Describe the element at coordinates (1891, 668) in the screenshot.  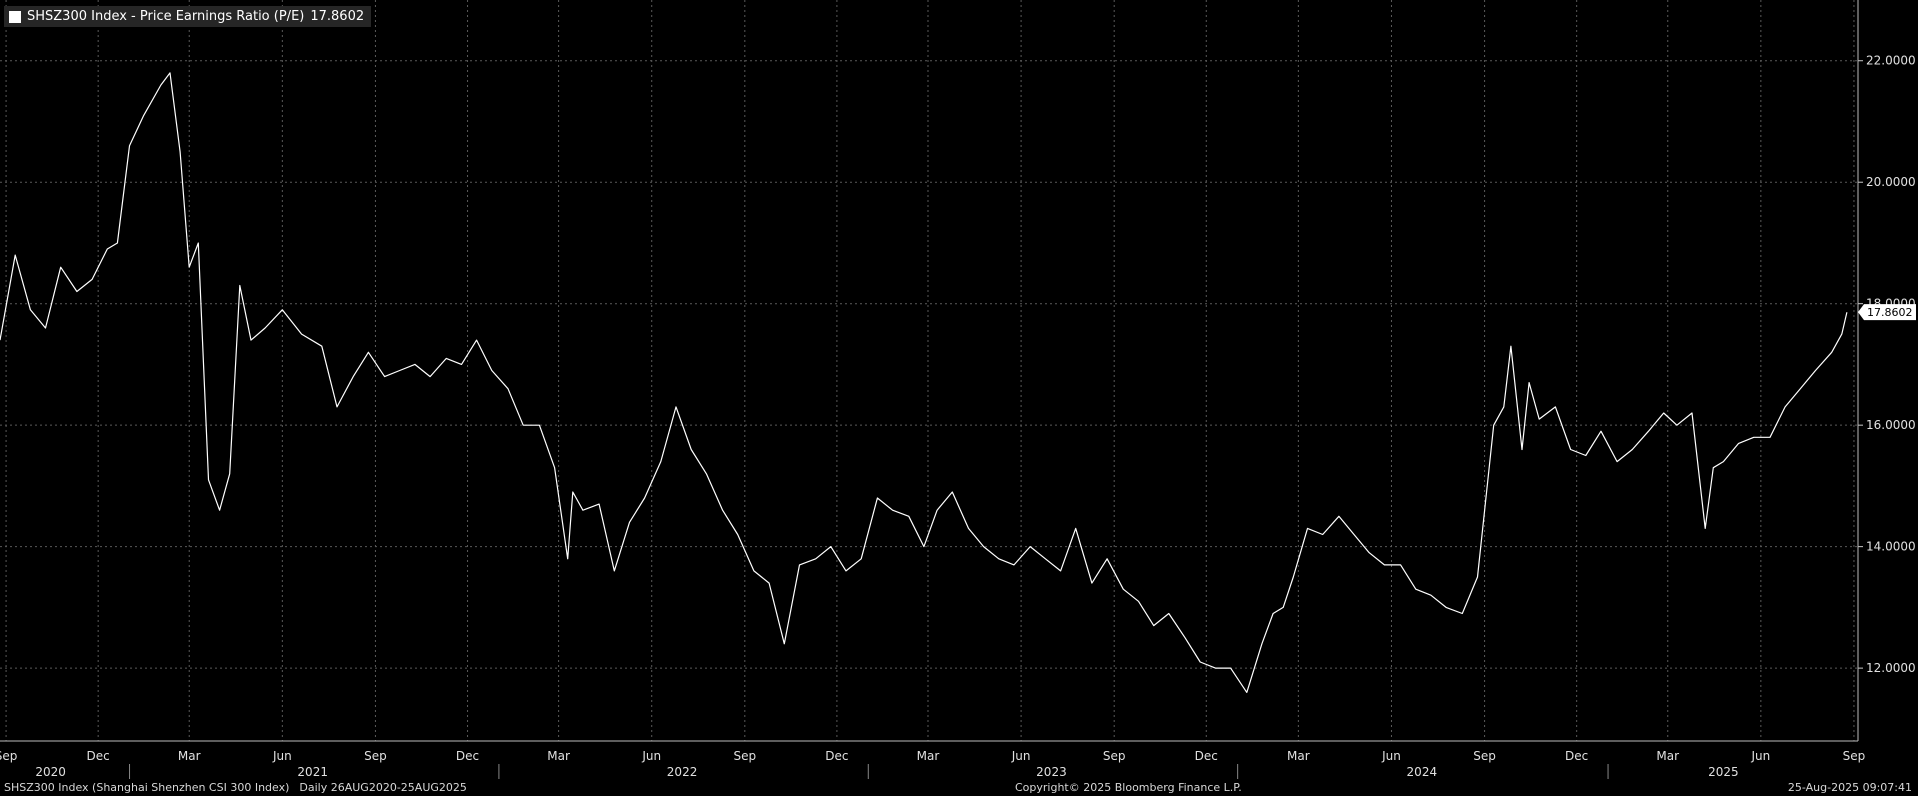
I see `y-tick-label: 12.0000` at that location.